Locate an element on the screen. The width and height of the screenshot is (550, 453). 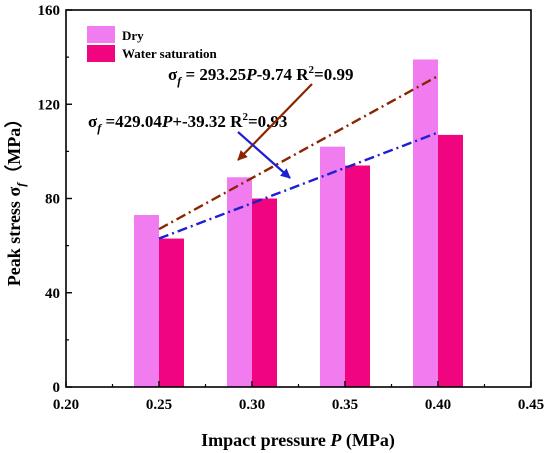
bar-water-0.30 is located at coordinates (264, 292).